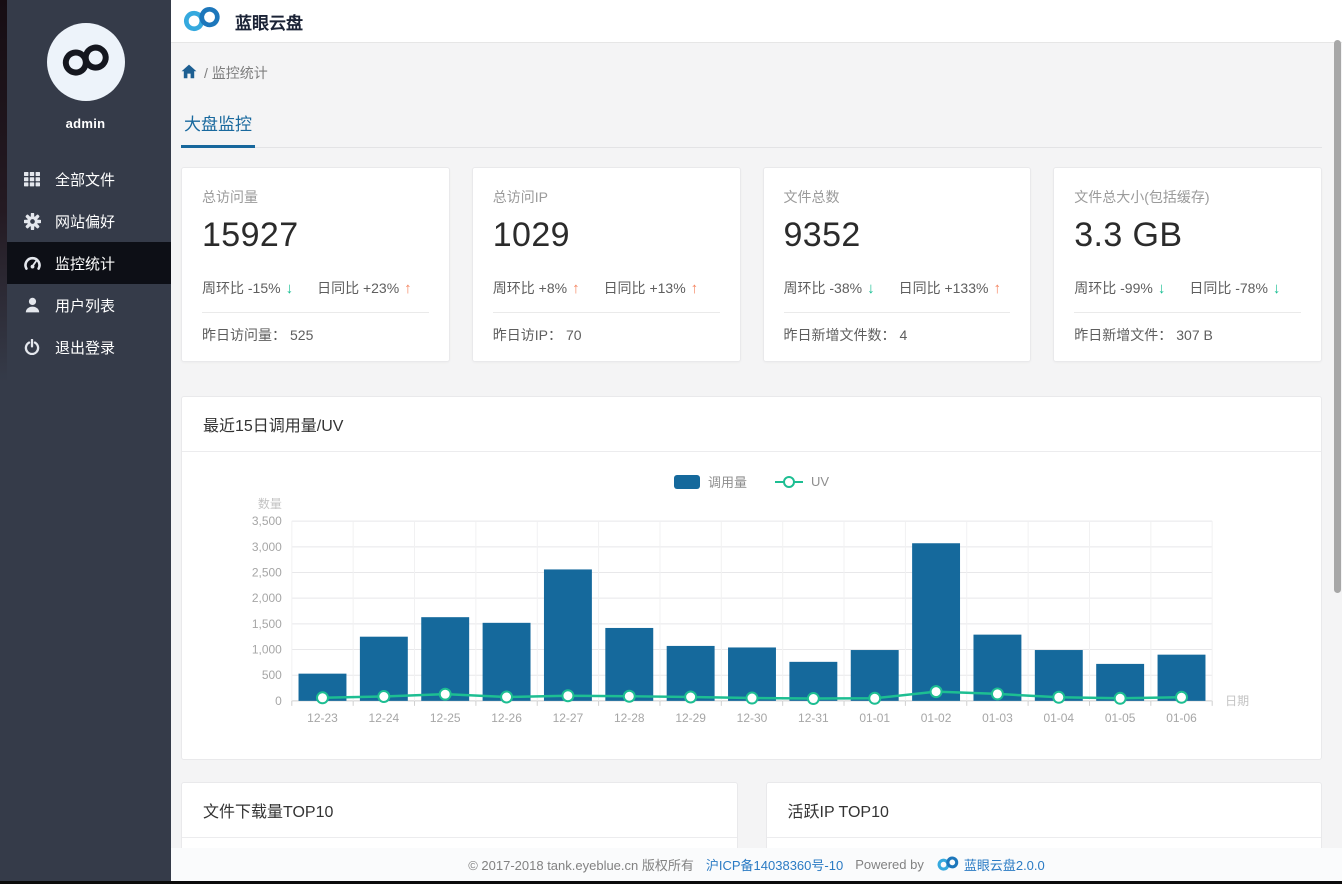 This screenshot has width=1342, height=884. What do you see at coordinates (751, 424) in the screenshot?
I see `chart-title: 最近15日调用量/UV` at bounding box center [751, 424].